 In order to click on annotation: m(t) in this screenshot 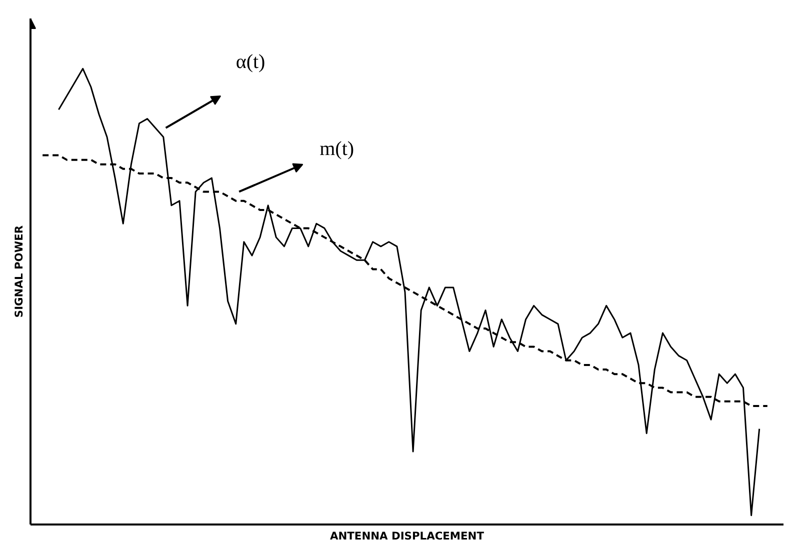, I will do `click(337, 149)`.